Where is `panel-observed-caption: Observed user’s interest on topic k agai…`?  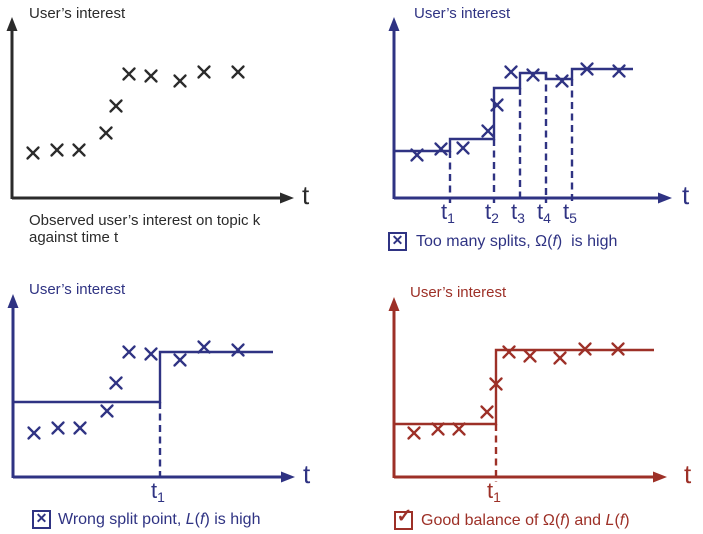
panel-observed-caption: Observed user’s interest on topic k agai… is located at coordinates (145, 229).